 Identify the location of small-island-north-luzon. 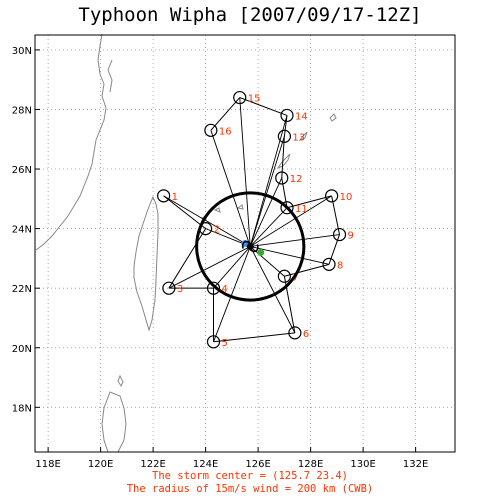
(120, 381).